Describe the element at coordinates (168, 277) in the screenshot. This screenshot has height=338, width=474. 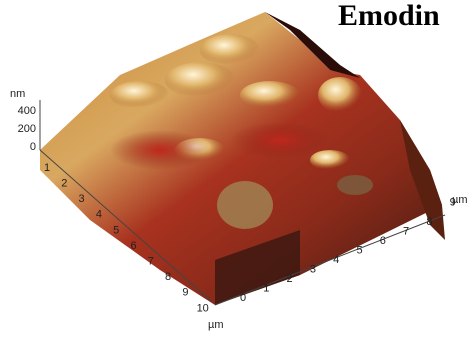
I see `left-tick-label: 8` at that location.